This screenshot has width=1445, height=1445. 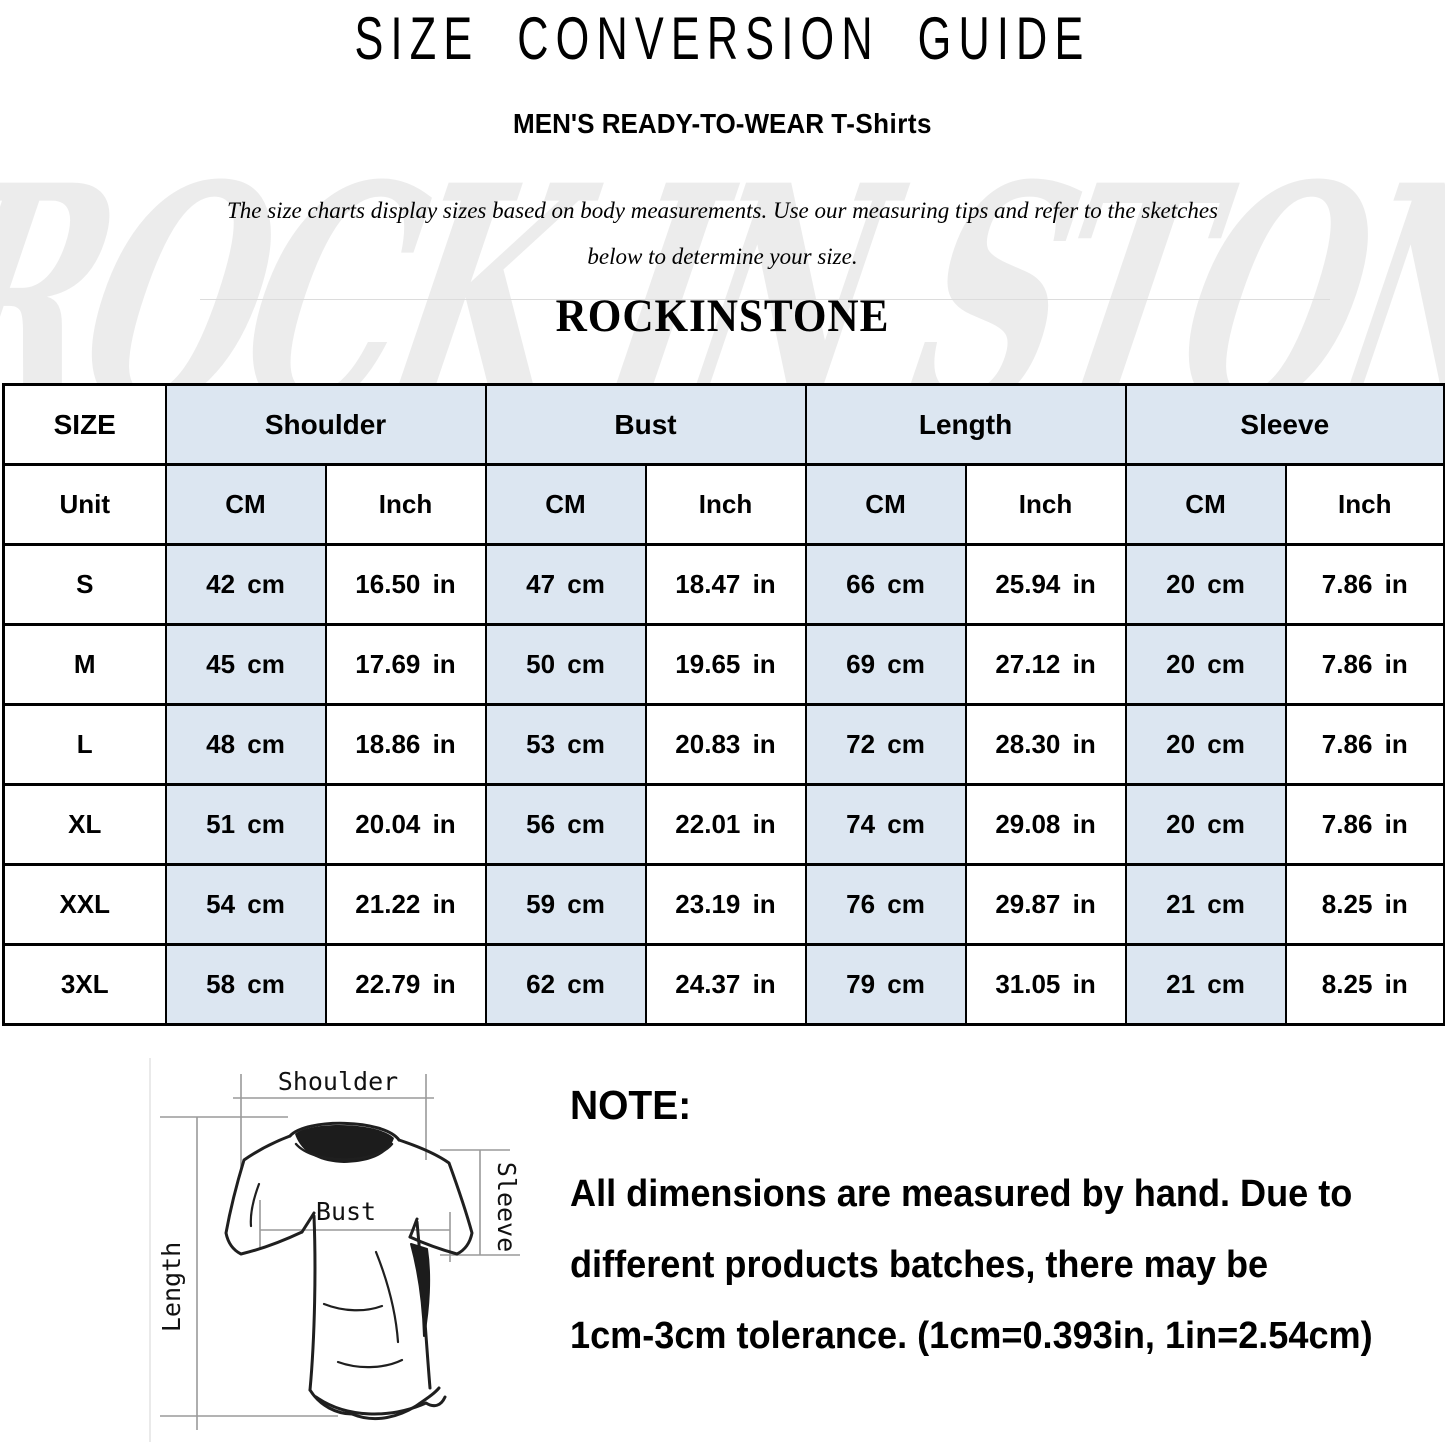 I want to click on value-cell: 74 cm, so click(x=885, y=824).